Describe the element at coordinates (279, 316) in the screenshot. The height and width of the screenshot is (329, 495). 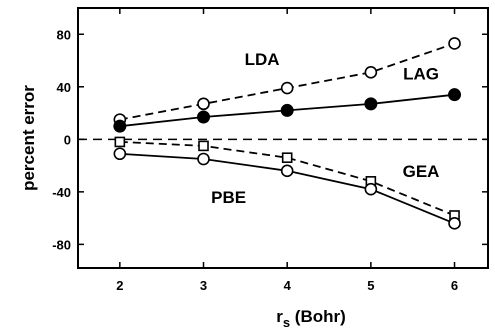
I see `x-axis-title-main: r` at that location.